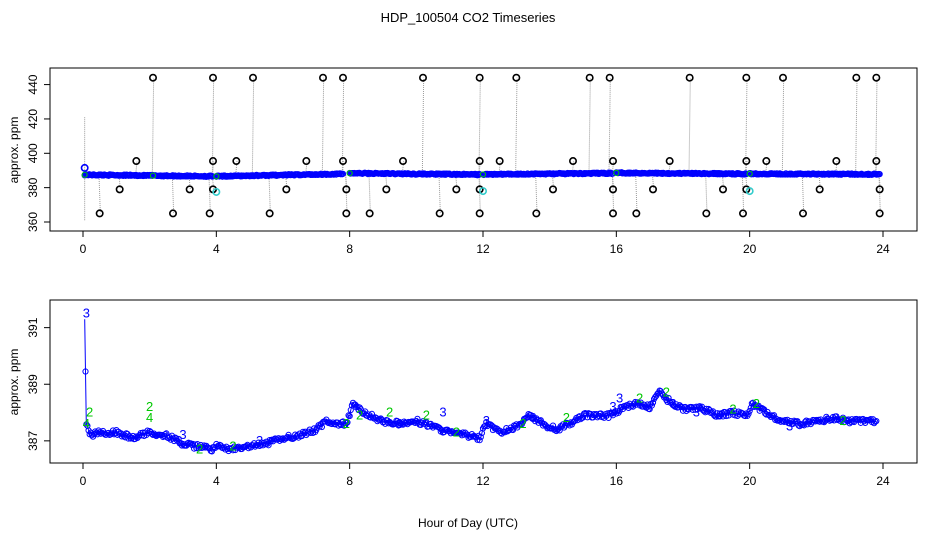  What do you see at coordinates (617, 249) in the screenshot?
I see `x-tick-label: 16` at bounding box center [617, 249].